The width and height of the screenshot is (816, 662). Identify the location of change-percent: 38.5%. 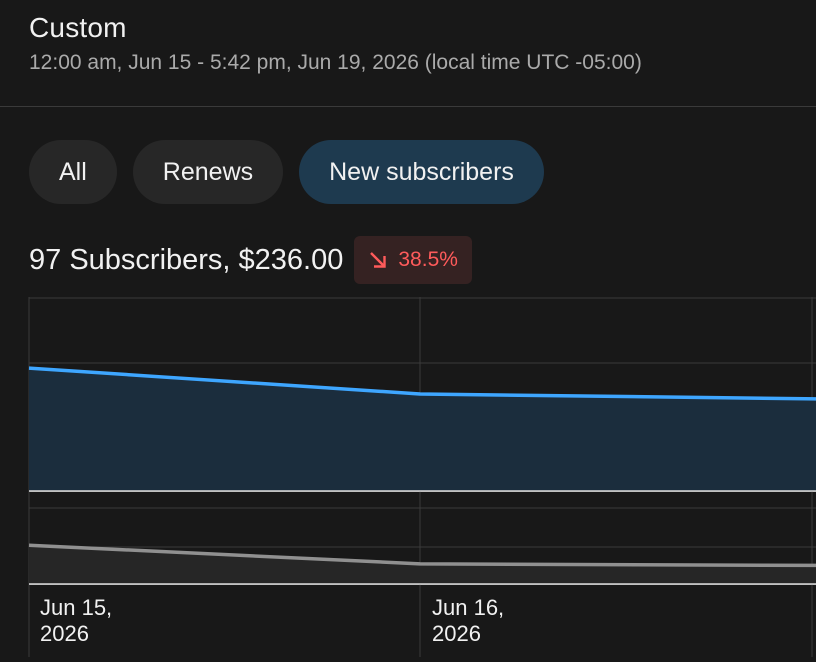
(428, 259).